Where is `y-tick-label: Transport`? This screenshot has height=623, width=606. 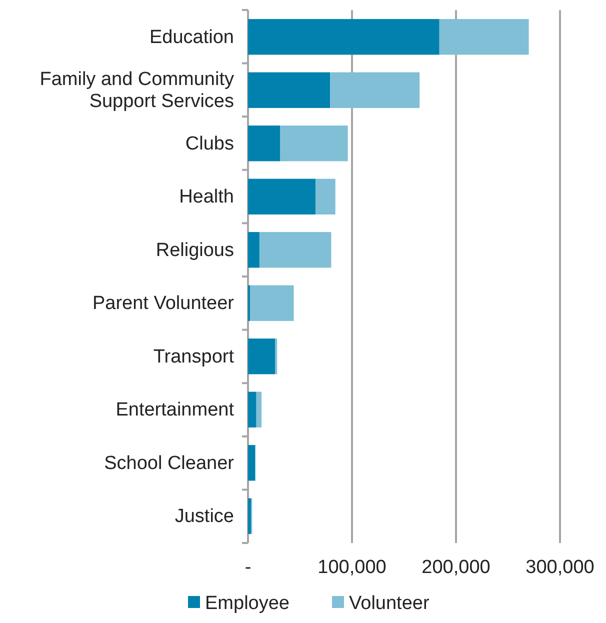
y-tick-label: Transport is located at coordinates (194, 356).